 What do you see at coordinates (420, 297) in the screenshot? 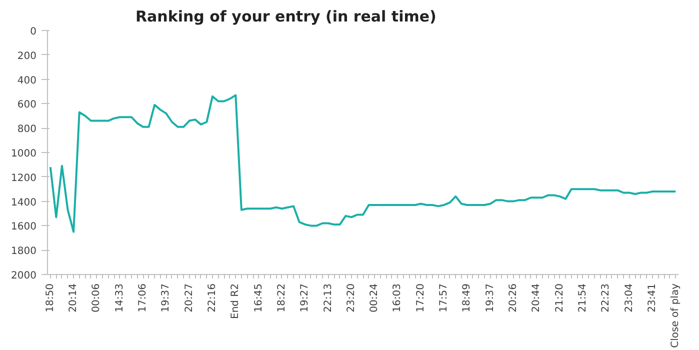
I see `x-tick-label: 17:20` at bounding box center [420, 297].